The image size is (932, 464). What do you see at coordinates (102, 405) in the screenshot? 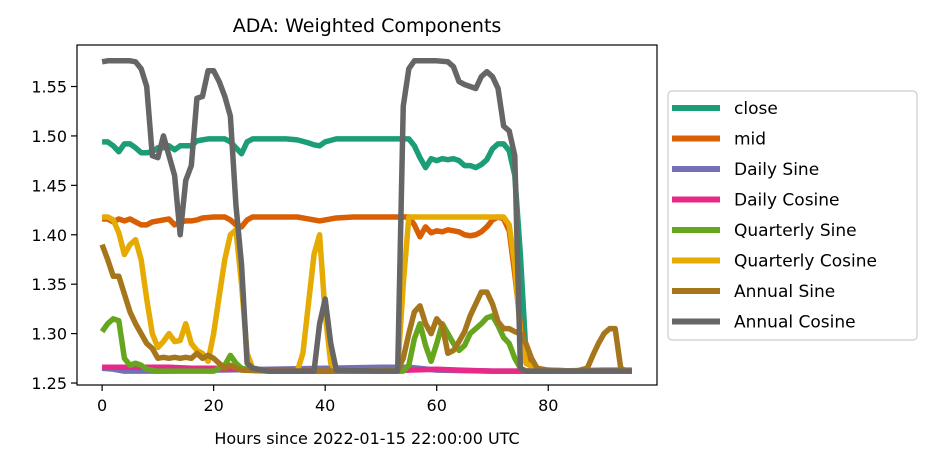
I see `x-tick-label: 0` at bounding box center [102, 405].